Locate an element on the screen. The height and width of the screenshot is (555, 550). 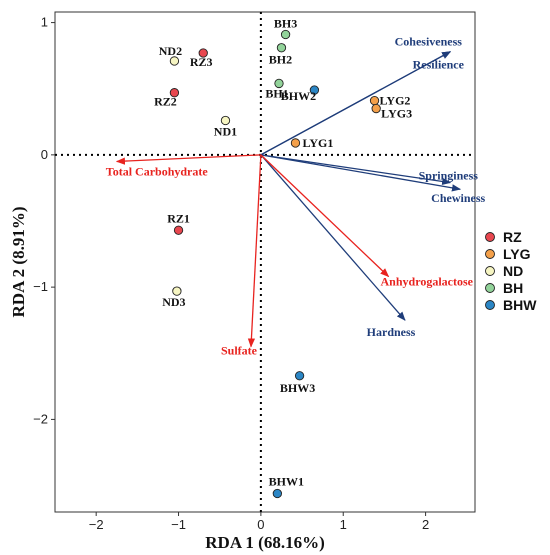
x-tick-label: 0 is located at coordinates (260, 524).